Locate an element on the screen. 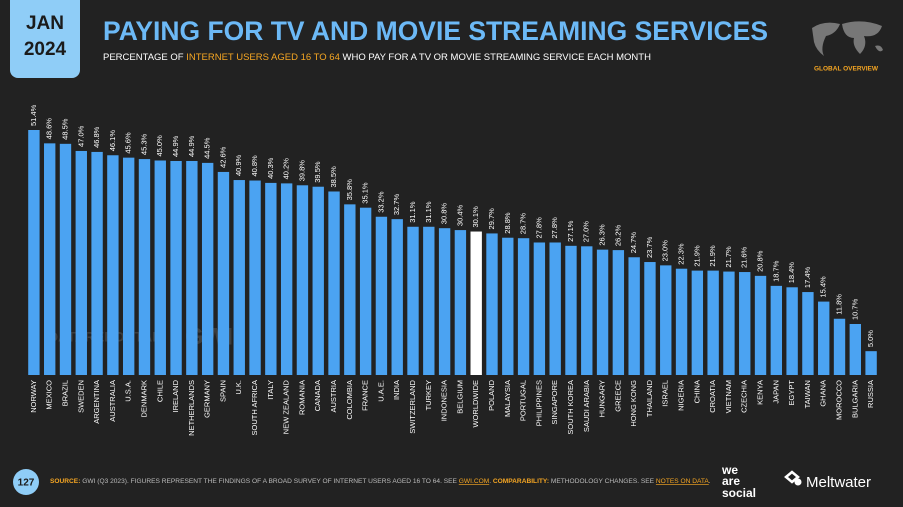  category-label: MOROCCO is located at coordinates (838, 400).